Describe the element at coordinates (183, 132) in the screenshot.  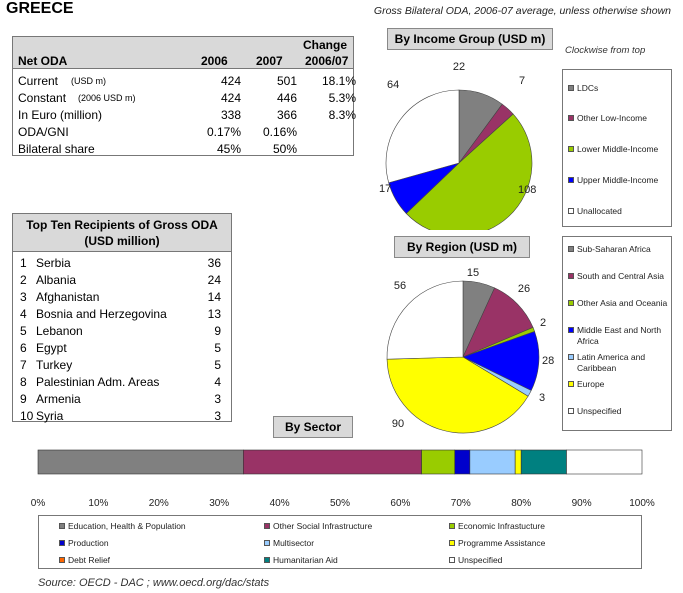
I see `net-oda-row: ODA/GNI 0.17% 0.16%` at that location.